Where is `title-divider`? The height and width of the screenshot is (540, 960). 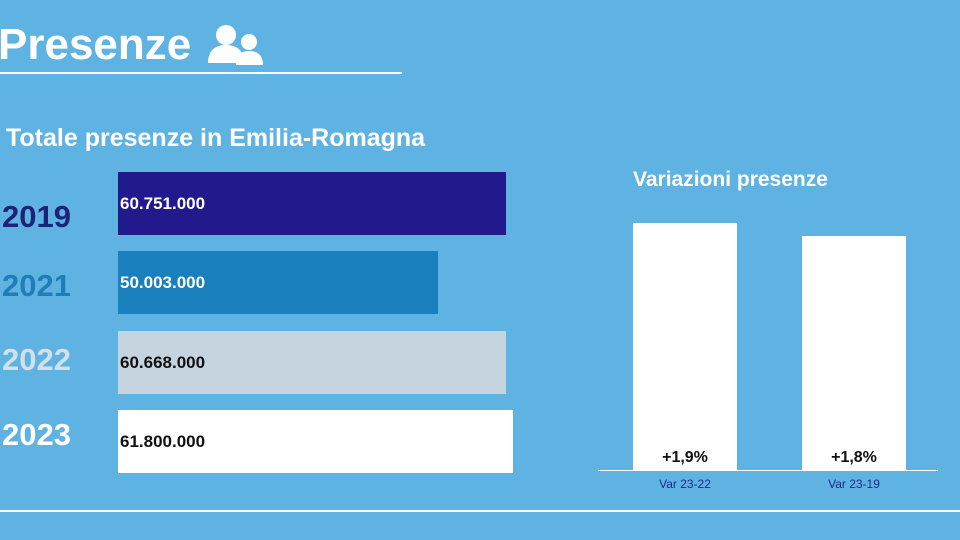
title-divider is located at coordinates (201, 73).